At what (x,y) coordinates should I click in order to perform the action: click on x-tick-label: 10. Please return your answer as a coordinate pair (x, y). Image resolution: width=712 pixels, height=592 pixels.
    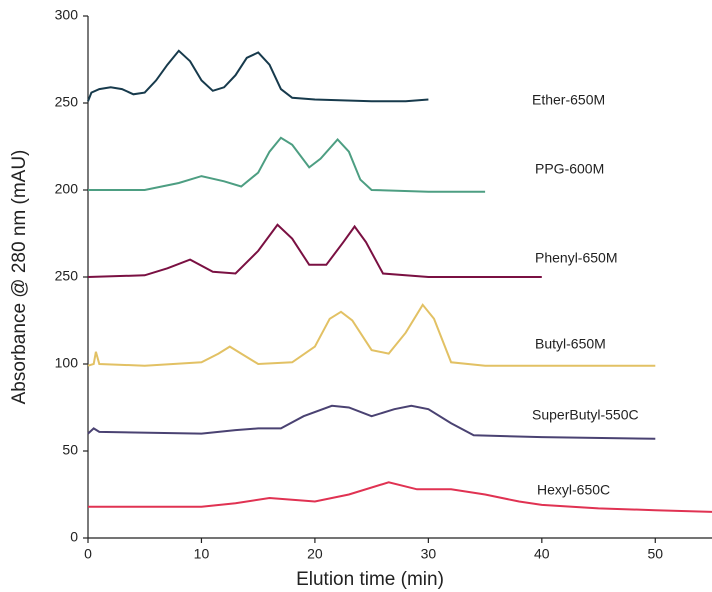
    Looking at the image, I should click on (202, 554).